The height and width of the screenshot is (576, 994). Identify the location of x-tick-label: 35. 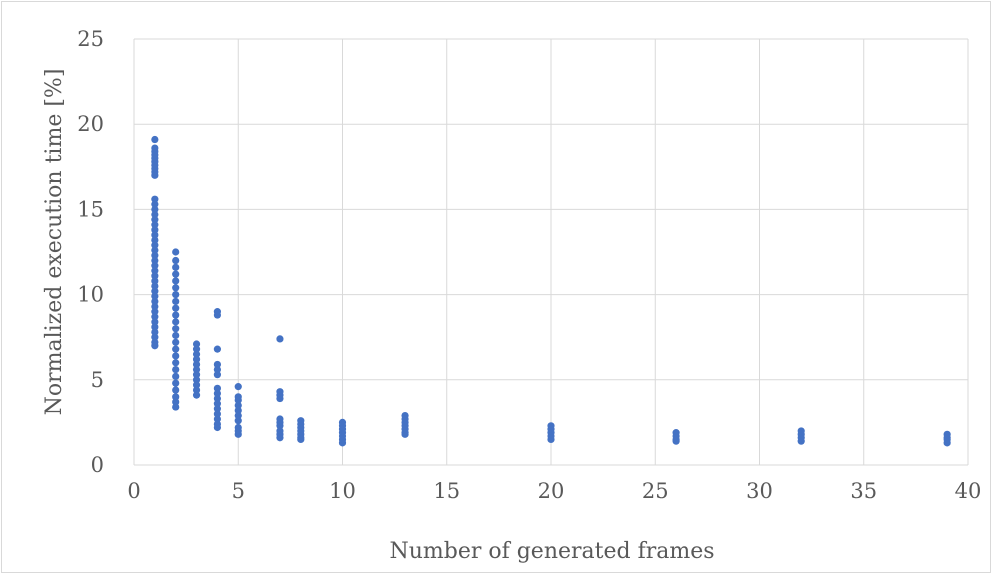
(863, 491).